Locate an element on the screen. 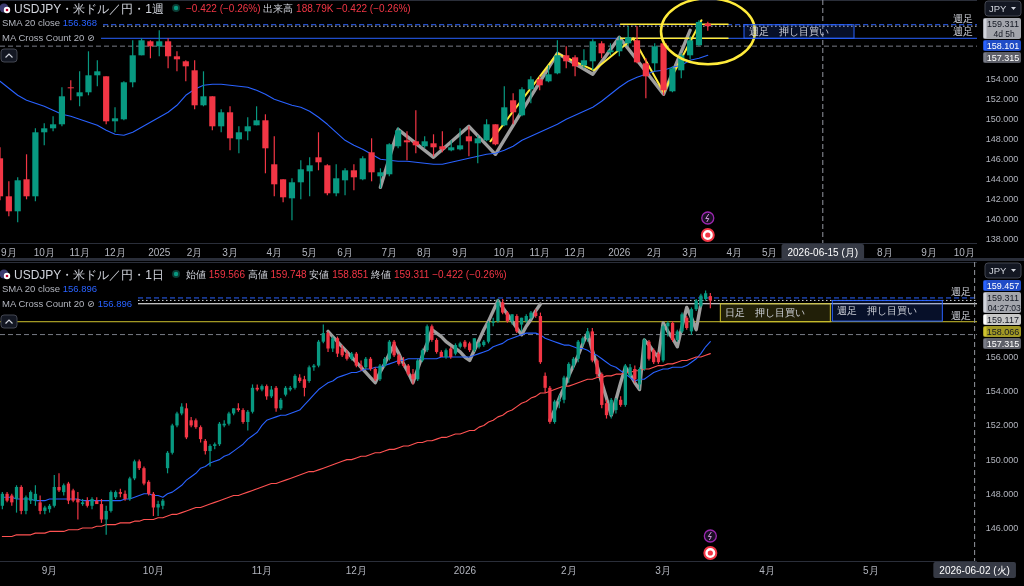  y-tick-label: 142.000 is located at coordinates (1002, 199).